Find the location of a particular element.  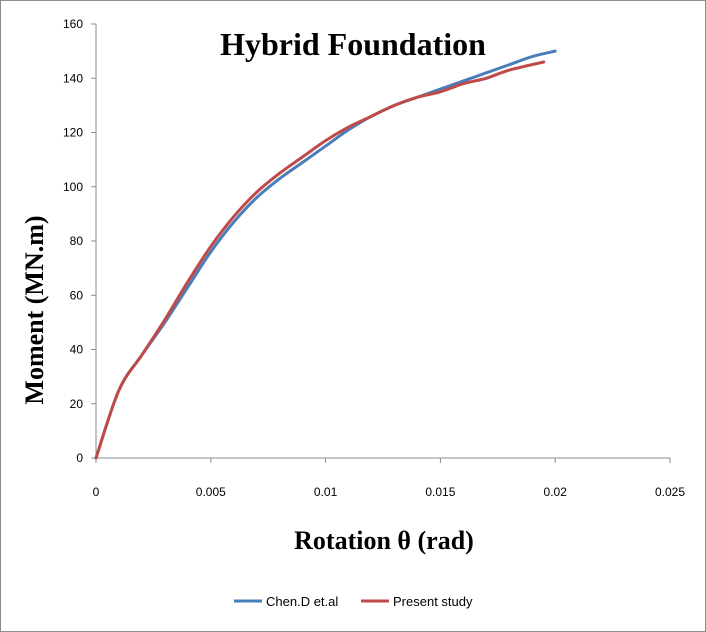

x-tick-labels: 0 0.005 0.01 0.015 0.02 0.025 is located at coordinates (389, 478).